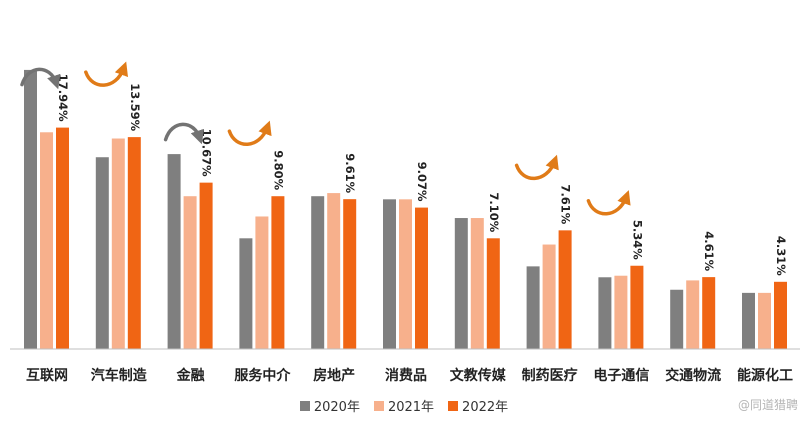 The image size is (808, 422). Describe the element at coordinates (262, 375) in the screenshot. I see `category-label-3: 服务中介` at that location.